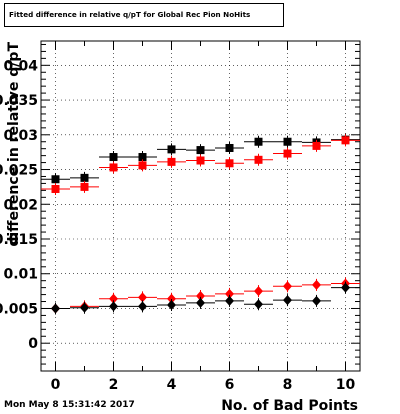 Image resolution: width=400 pixels, height=414 pixels. I want to click on x-tick-label: 8, so click(288, 385).